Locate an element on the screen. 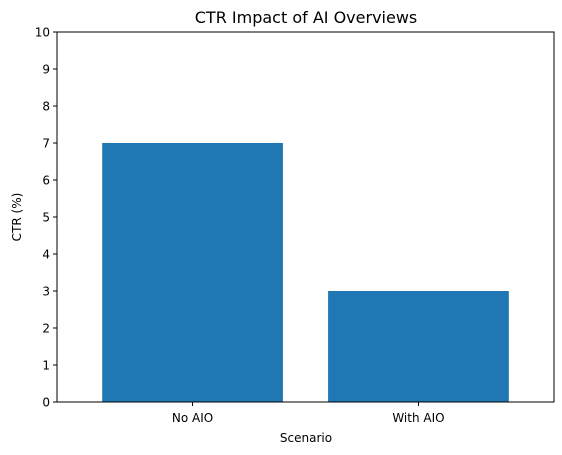 Image resolution: width=562 pixels, height=455 pixels. y-tick-label: 1 is located at coordinates (46, 366).